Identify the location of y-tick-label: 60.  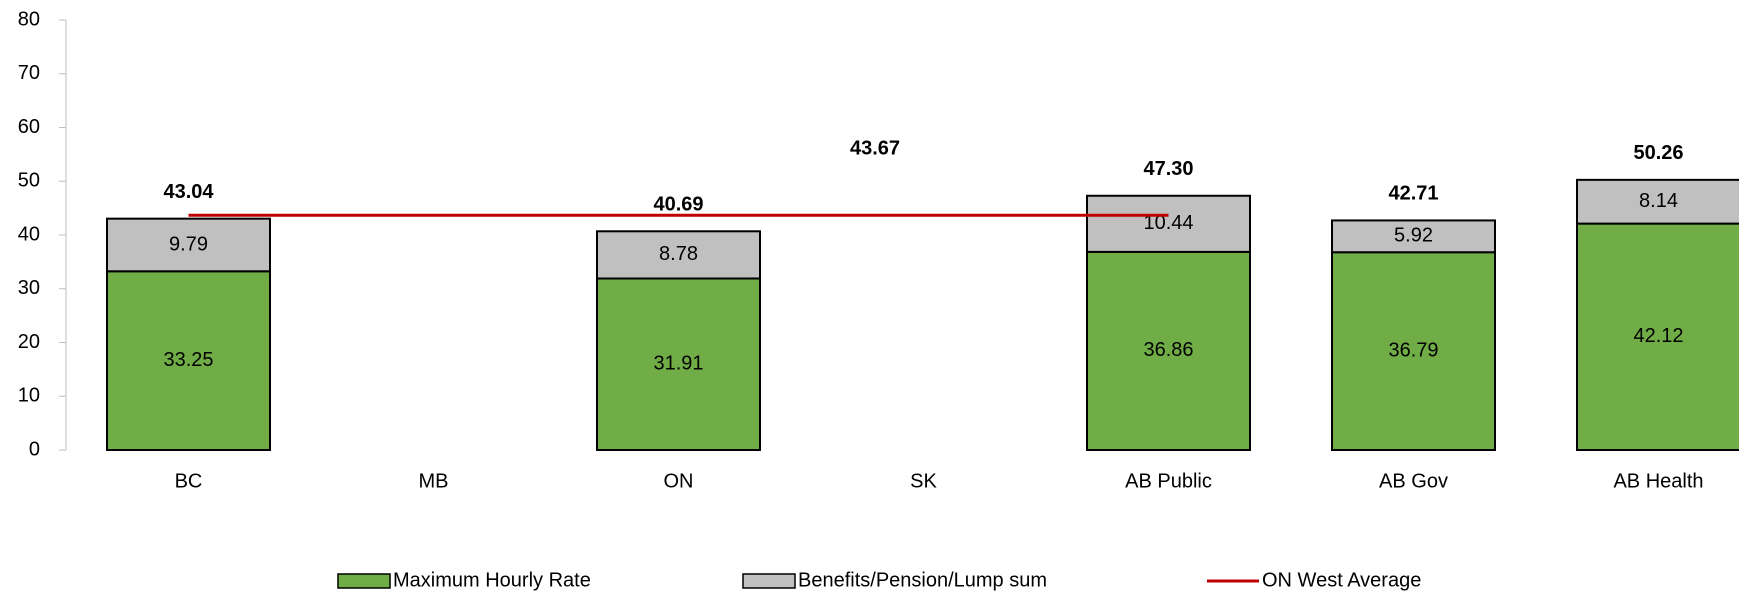
(29, 127).